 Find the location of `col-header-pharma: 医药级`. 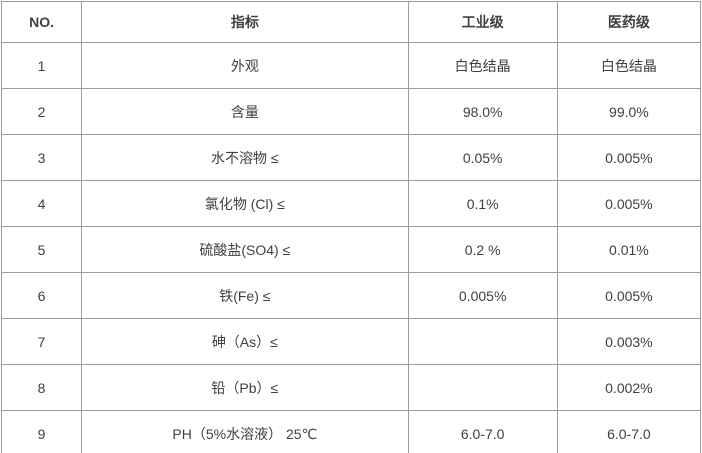

col-header-pharma: 医药级 is located at coordinates (629, 22).